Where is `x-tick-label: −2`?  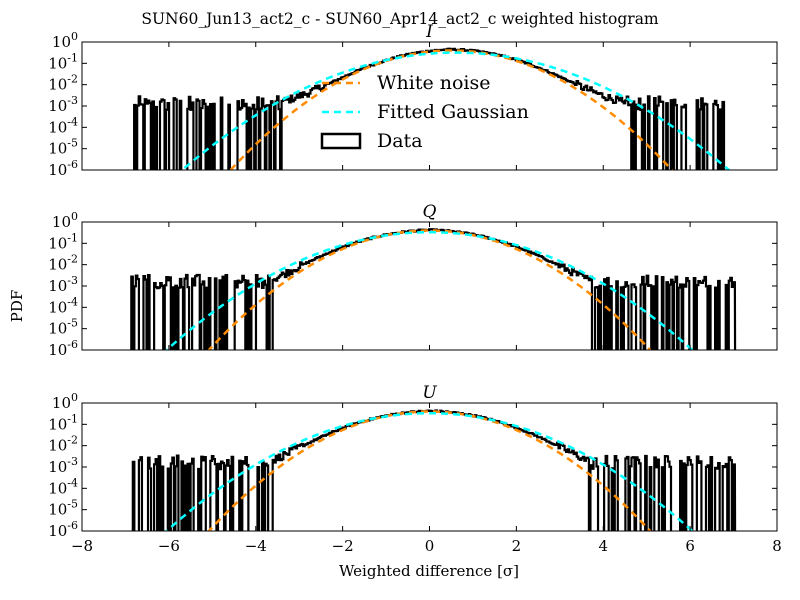 x-tick-label: −2 is located at coordinates (343, 546).